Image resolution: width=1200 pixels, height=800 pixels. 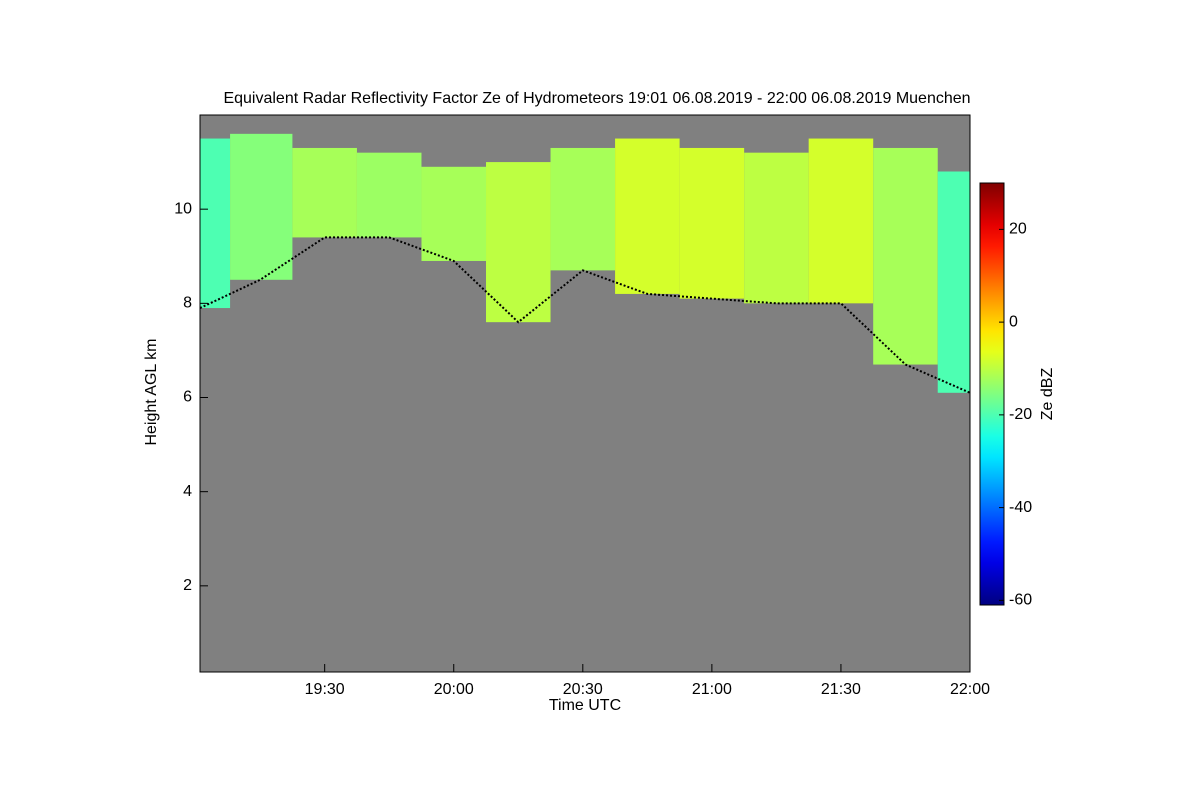 What do you see at coordinates (187, 585) in the screenshot?
I see `y-tick-label: 2` at bounding box center [187, 585].